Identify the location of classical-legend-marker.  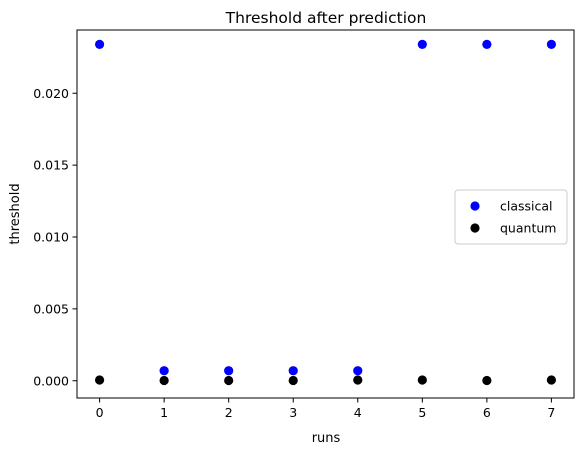
(474, 205).